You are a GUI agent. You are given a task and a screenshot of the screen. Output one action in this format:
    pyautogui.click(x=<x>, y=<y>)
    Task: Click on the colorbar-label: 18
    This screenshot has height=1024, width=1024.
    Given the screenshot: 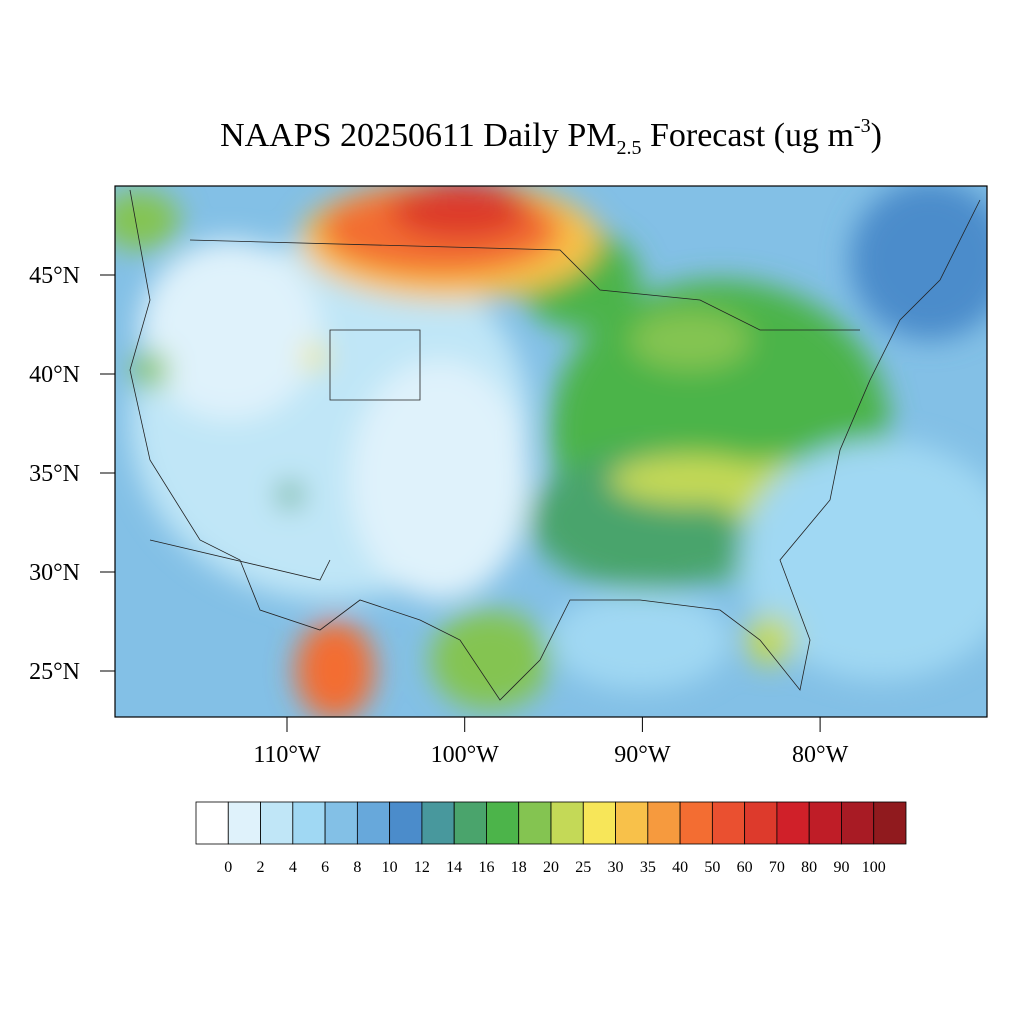 What is the action you would take?
    pyautogui.click(x=519, y=867)
    